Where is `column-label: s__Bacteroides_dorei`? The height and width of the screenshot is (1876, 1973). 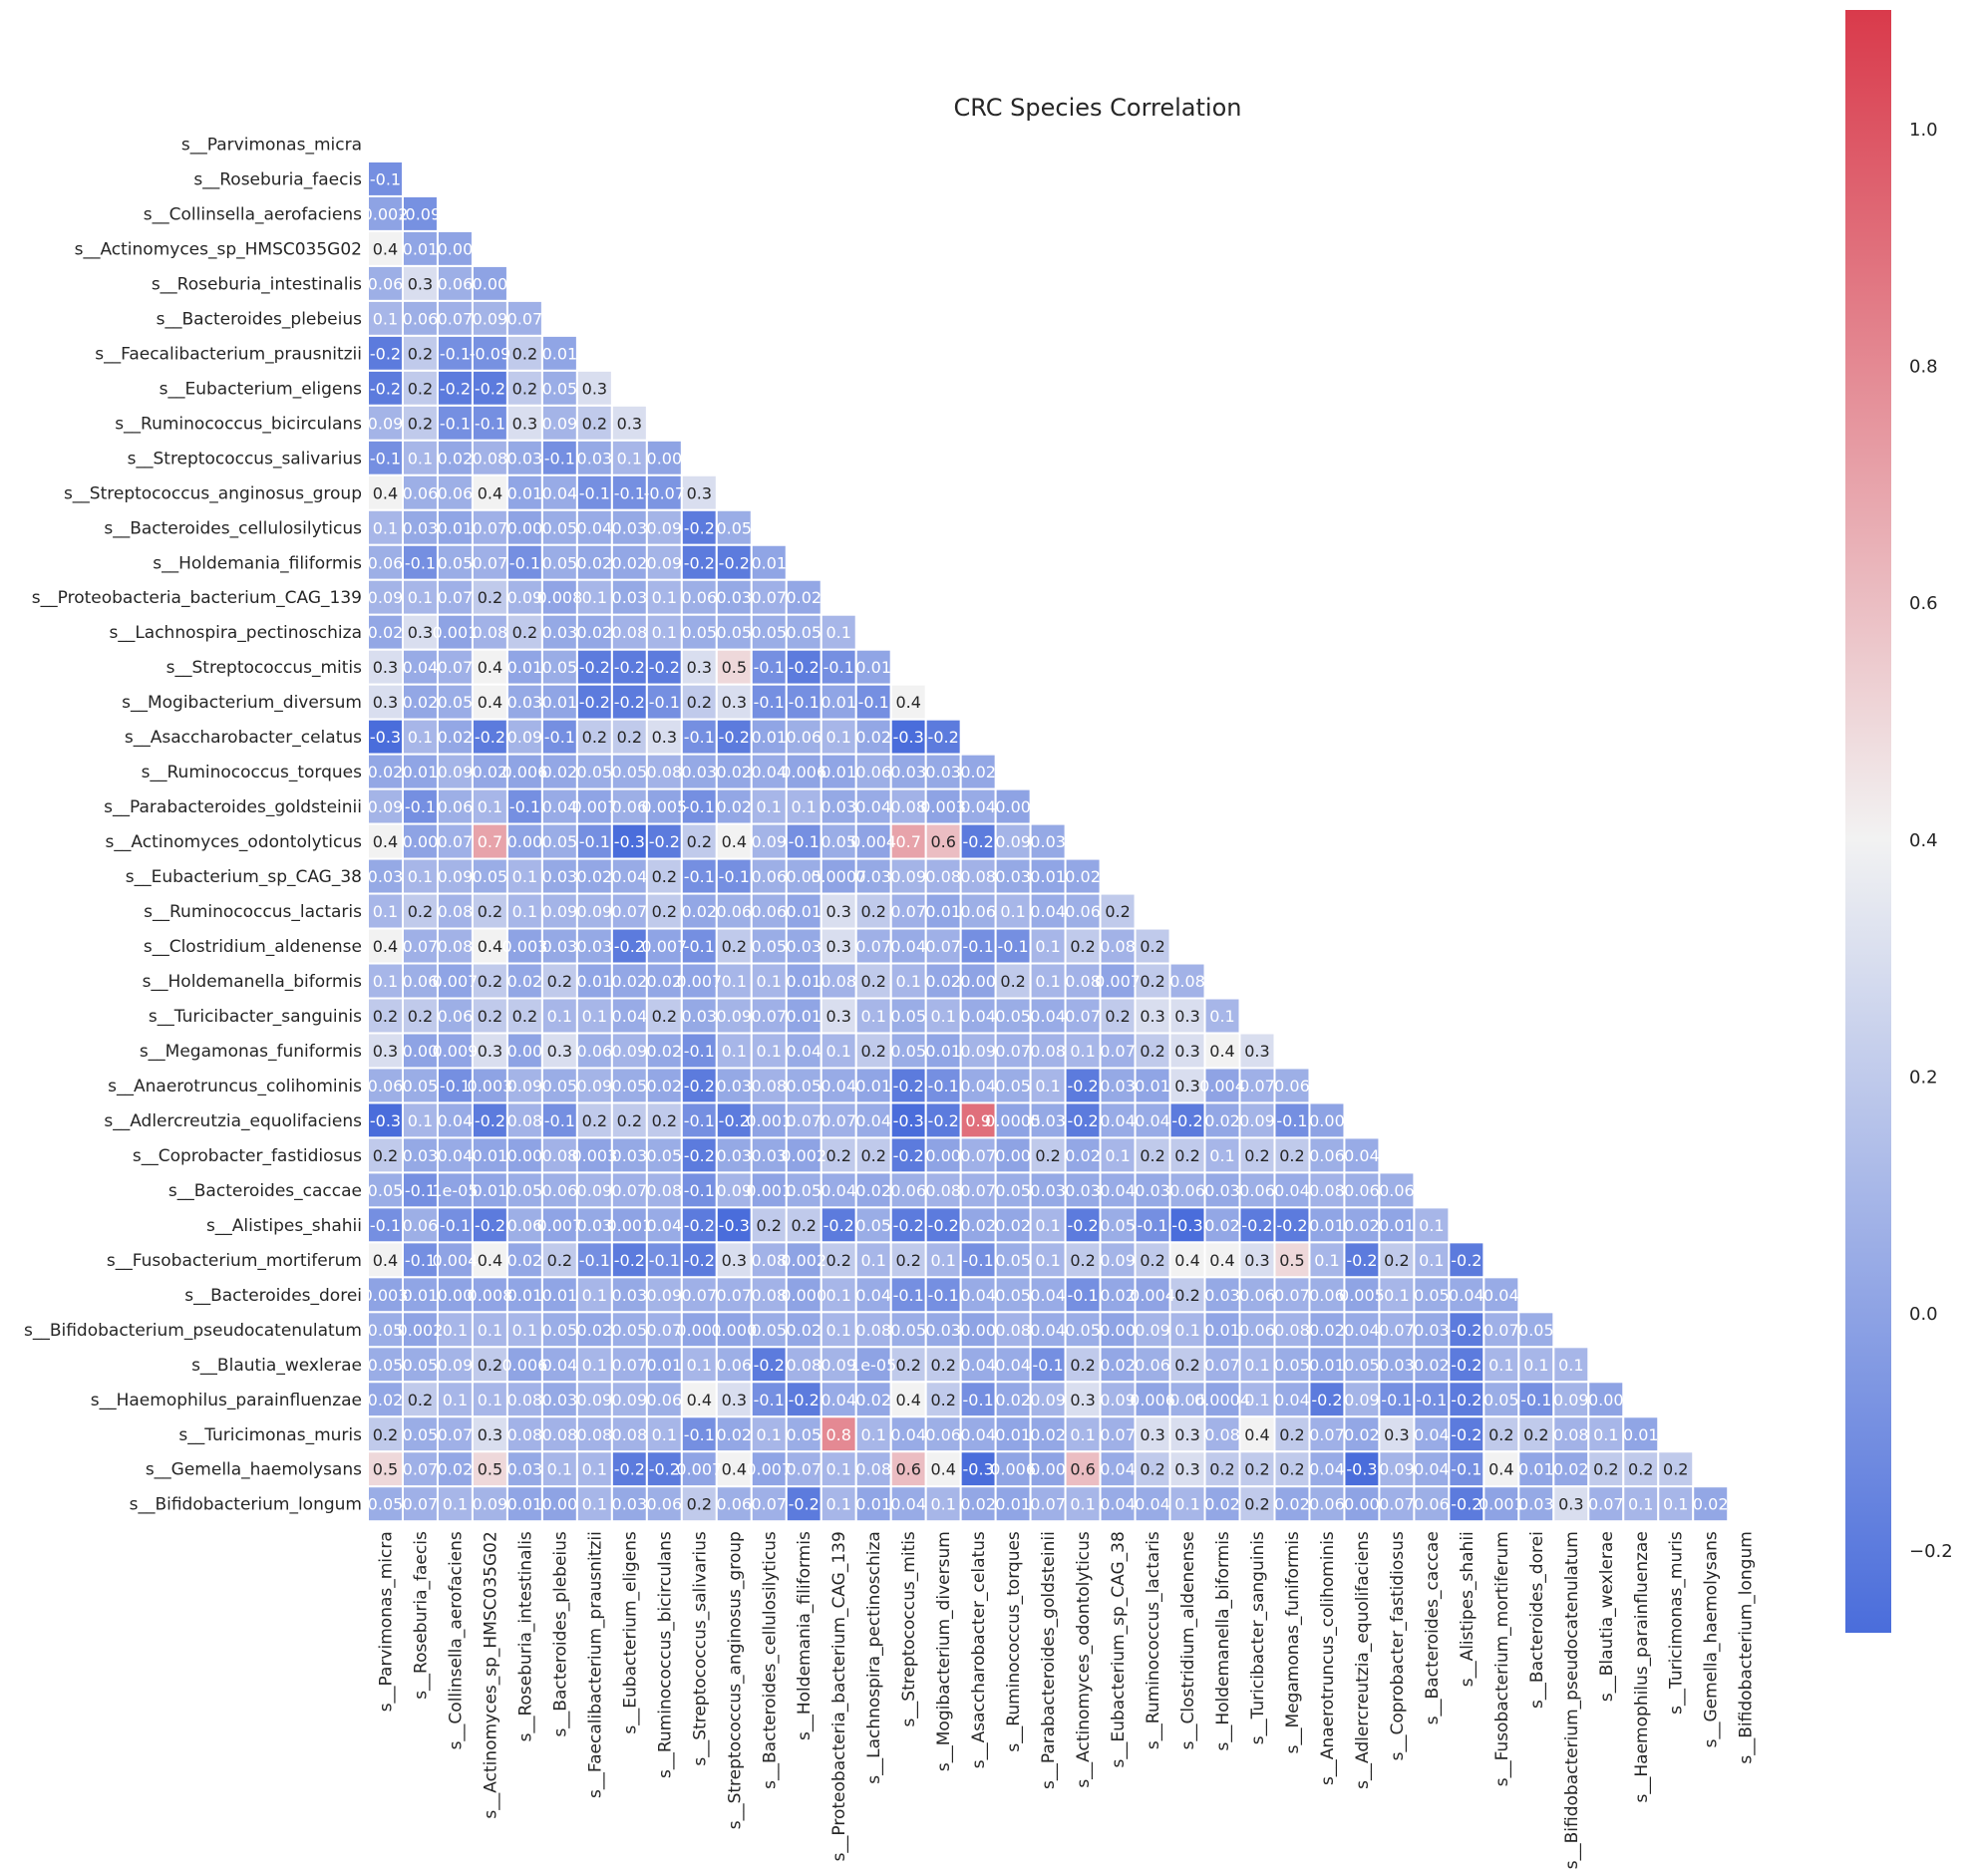
column-label: s__Bacteroides_dorei is located at coordinates (1537, 1620).